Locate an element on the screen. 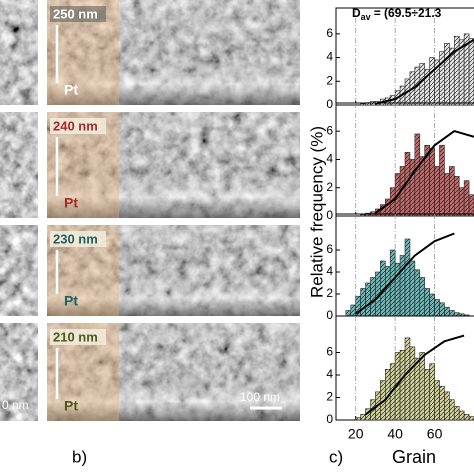 The width and height of the screenshot is (474, 474). y-axis-label: Relative frequency (%) is located at coordinates (316, 212).